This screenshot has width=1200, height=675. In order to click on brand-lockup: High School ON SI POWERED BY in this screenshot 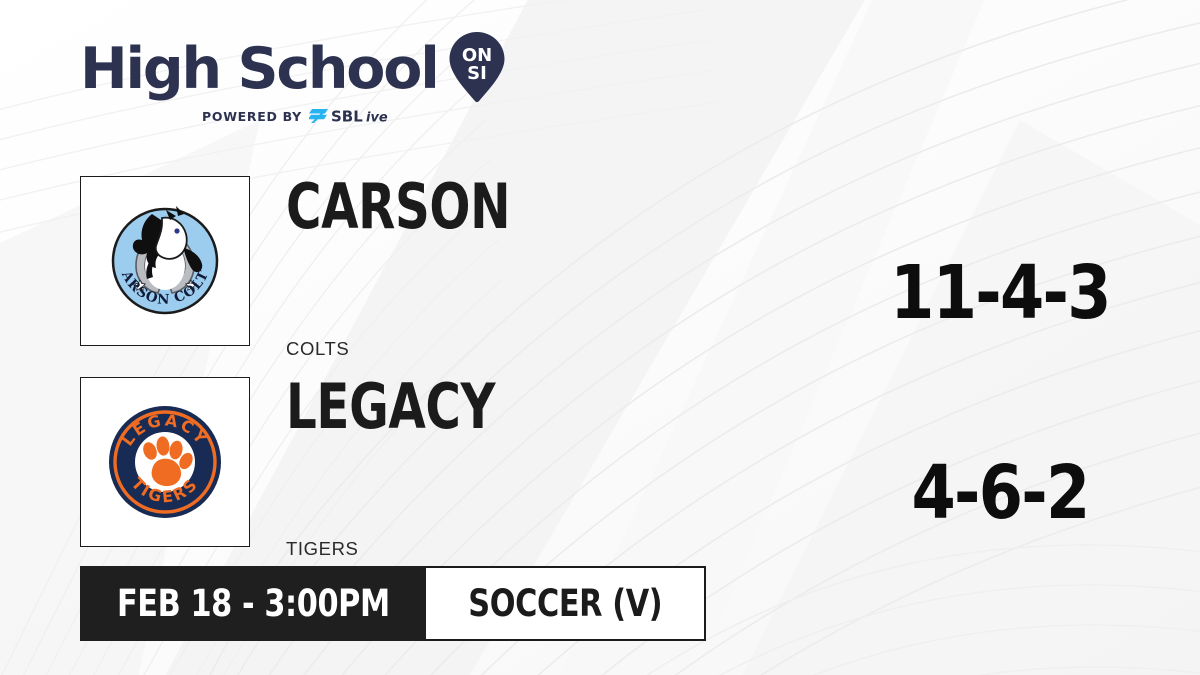, I will do `click(295, 85)`.